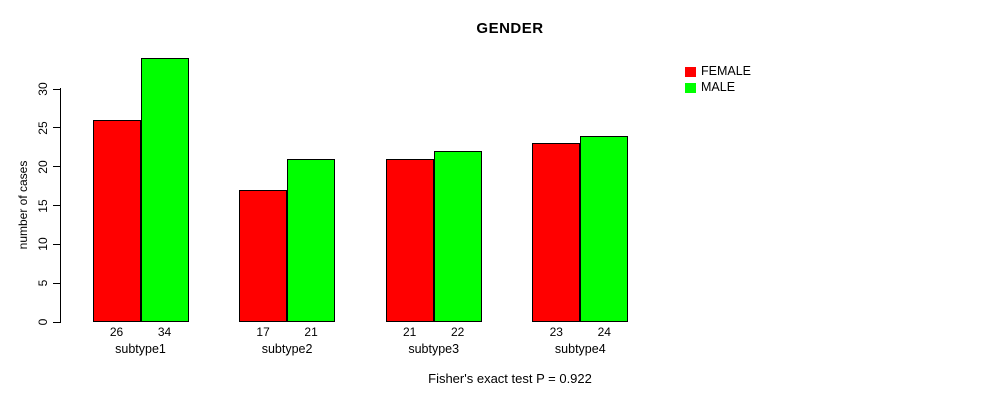  Describe the element at coordinates (311, 240) in the screenshot. I see `bar-male-subtype2` at that location.